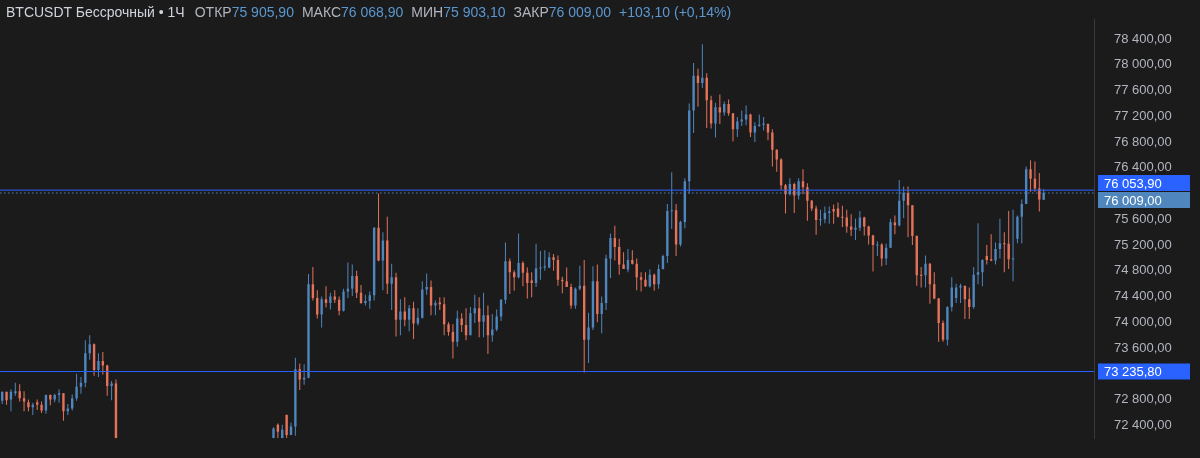  What do you see at coordinates (1143, 141) in the screenshot?
I see `y-tick-label: 76 800,00` at bounding box center [1143, 141].